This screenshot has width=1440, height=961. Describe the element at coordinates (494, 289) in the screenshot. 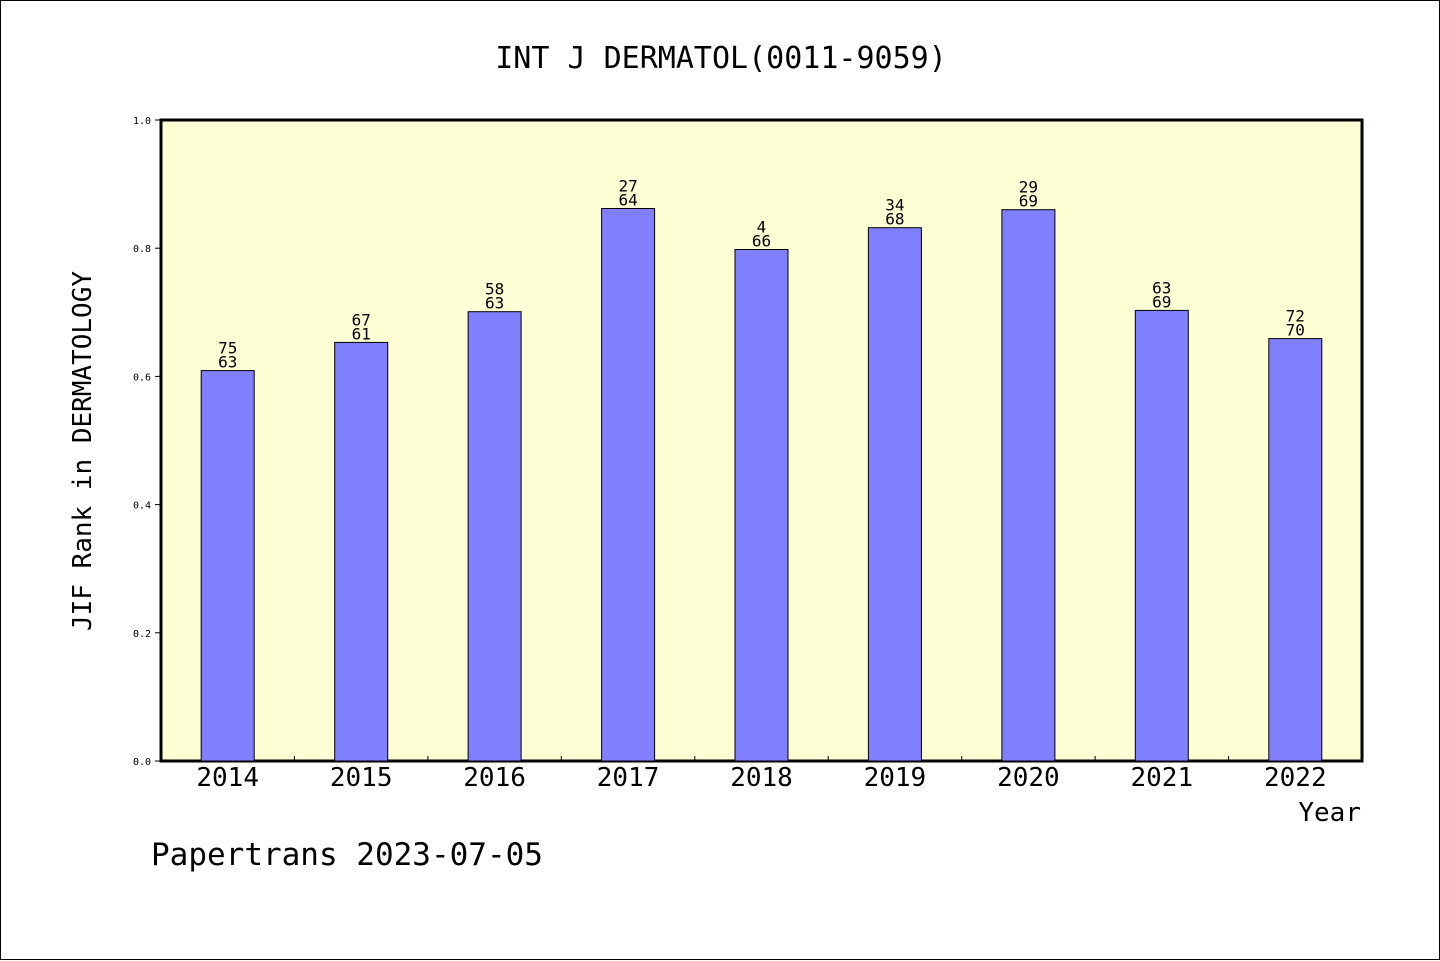

I see `bar-label-2016-rank: 58` at that location.